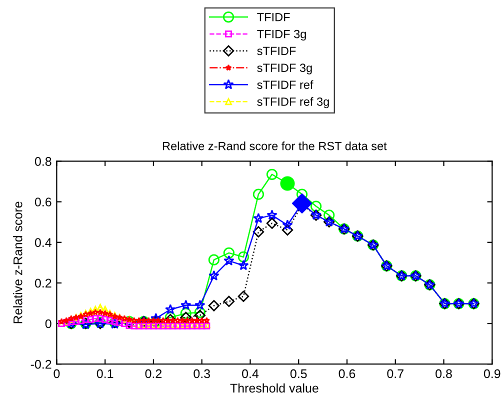 The height and width of the screenshot is (401, 504). What do you see at coordinates (43, 243) in the screenshot?
I see `y-tick-label: 0.4` at bounding box center [43, 243].